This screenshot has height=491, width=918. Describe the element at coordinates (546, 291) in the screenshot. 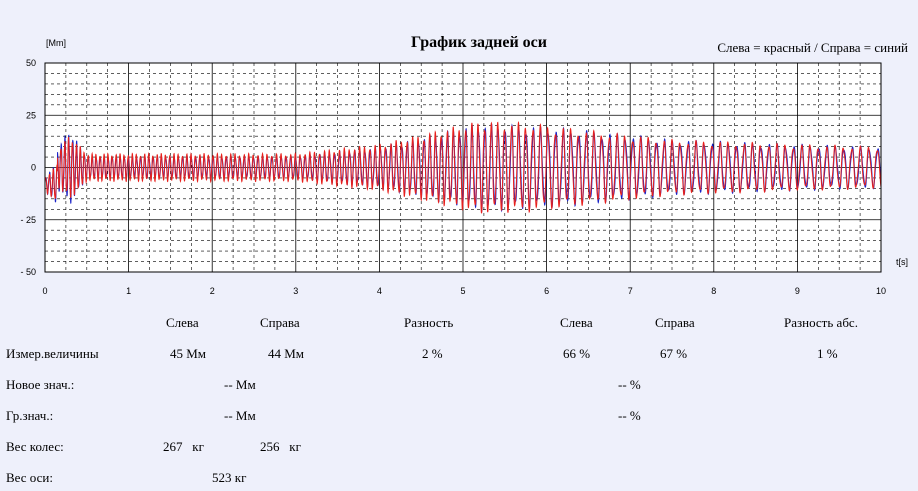

I see `x-tick-label: 6` at that location.